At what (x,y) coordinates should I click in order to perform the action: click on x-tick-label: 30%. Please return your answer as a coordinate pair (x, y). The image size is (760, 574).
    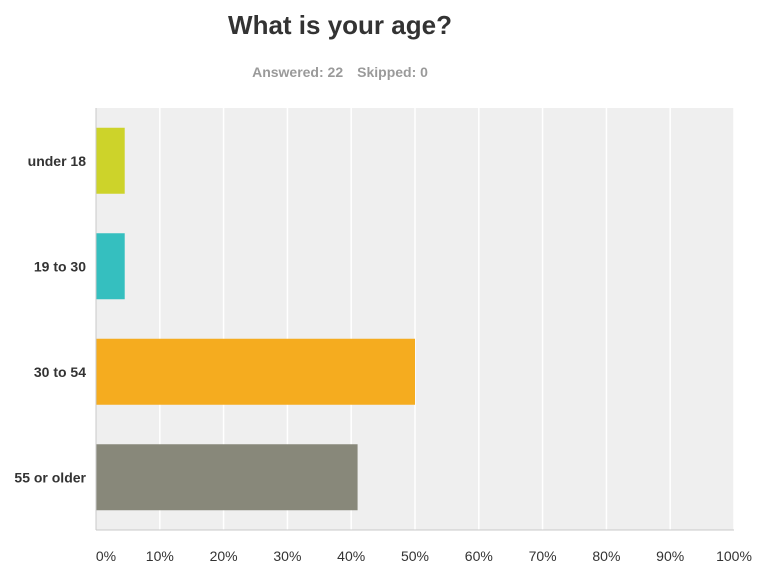
    Looking at the image, I should click on (287, 556).